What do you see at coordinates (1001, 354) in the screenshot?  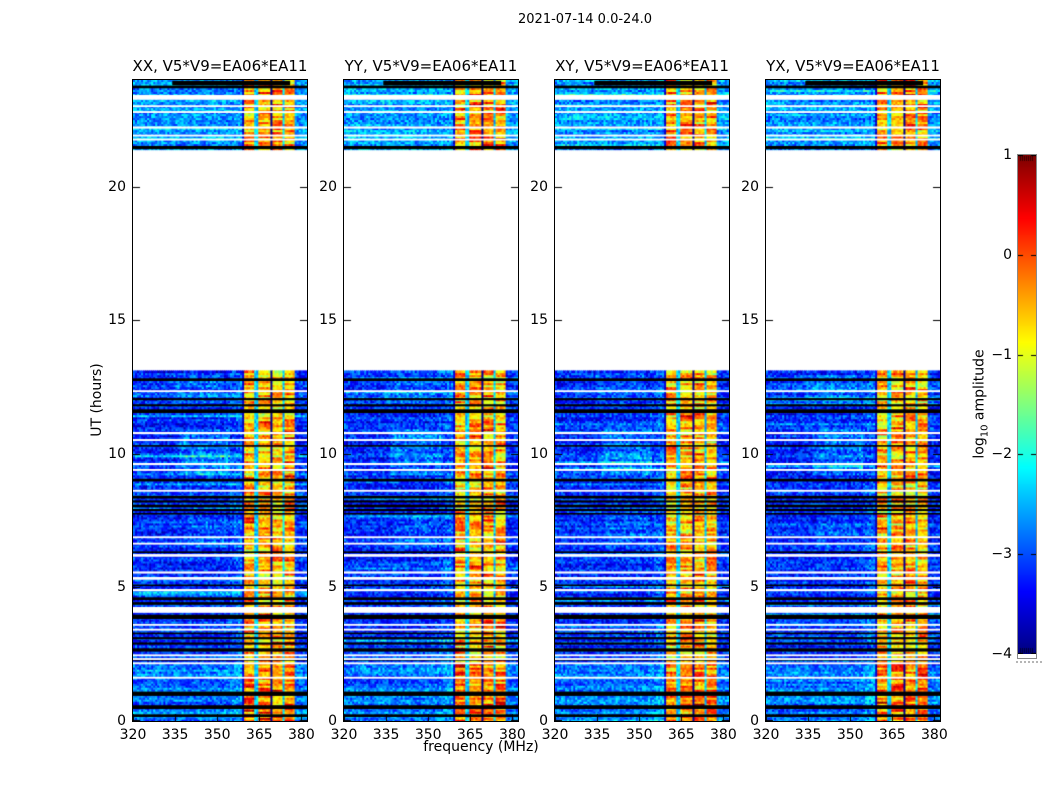 I see `colorbar-tick-label: −1` at bounding box center [1001, 354].